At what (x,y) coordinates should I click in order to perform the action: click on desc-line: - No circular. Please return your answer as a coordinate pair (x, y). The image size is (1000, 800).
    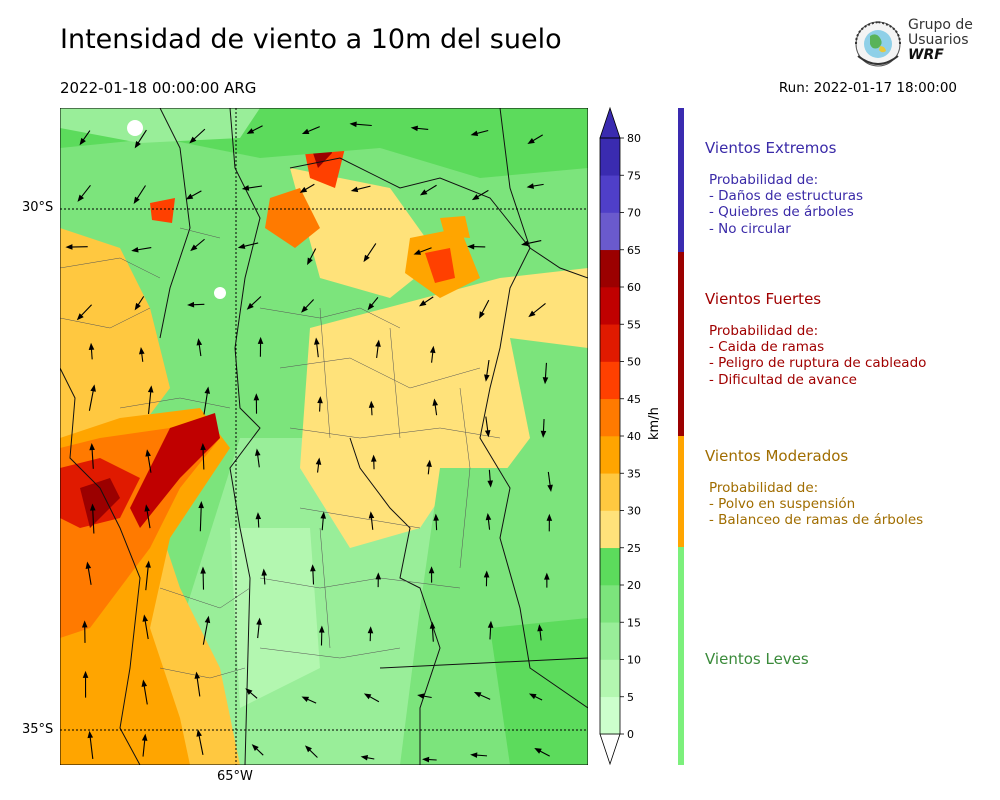
    Looking at the image, I should click on (750, 228).